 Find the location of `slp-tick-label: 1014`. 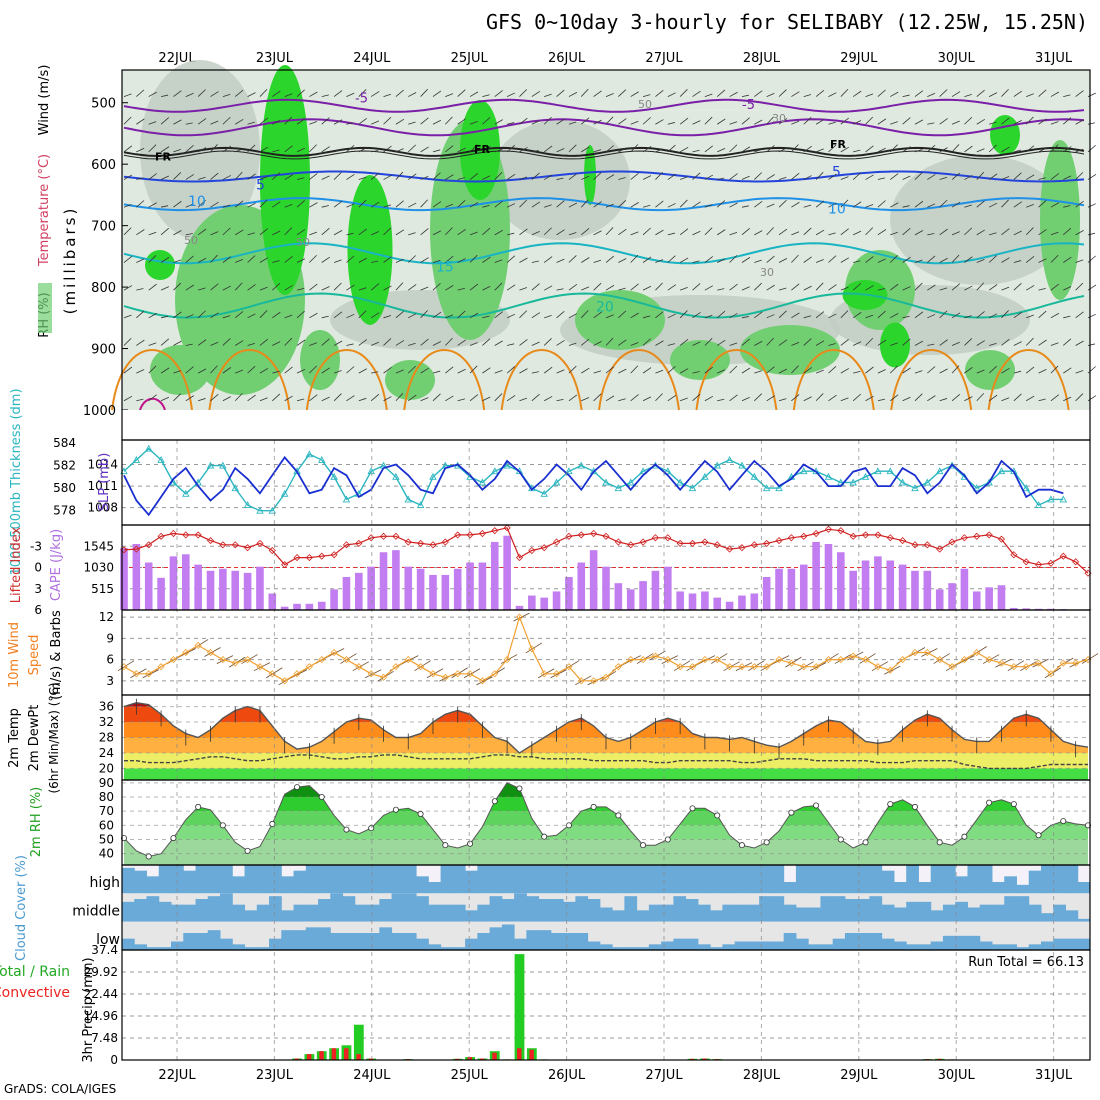

slp-tick-label: 1014 is located at coordinates (102, 465).